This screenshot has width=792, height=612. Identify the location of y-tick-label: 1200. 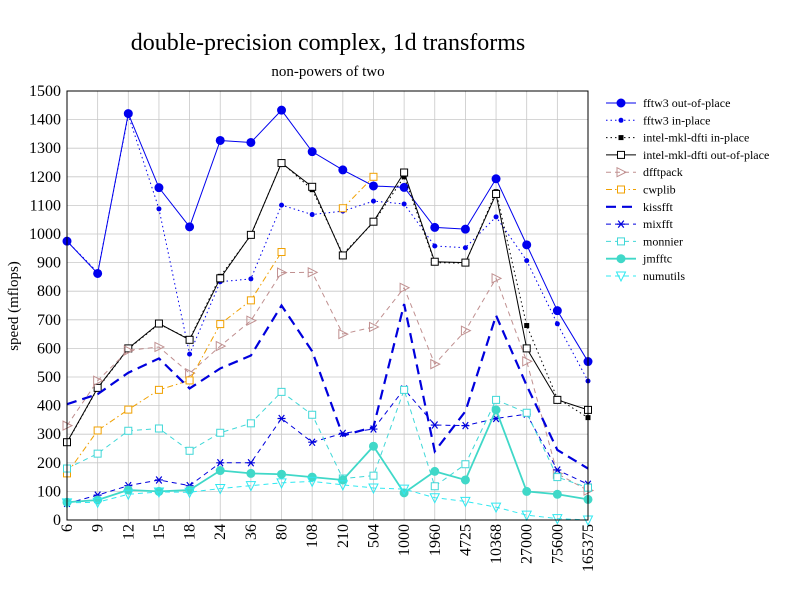
(45, 177).